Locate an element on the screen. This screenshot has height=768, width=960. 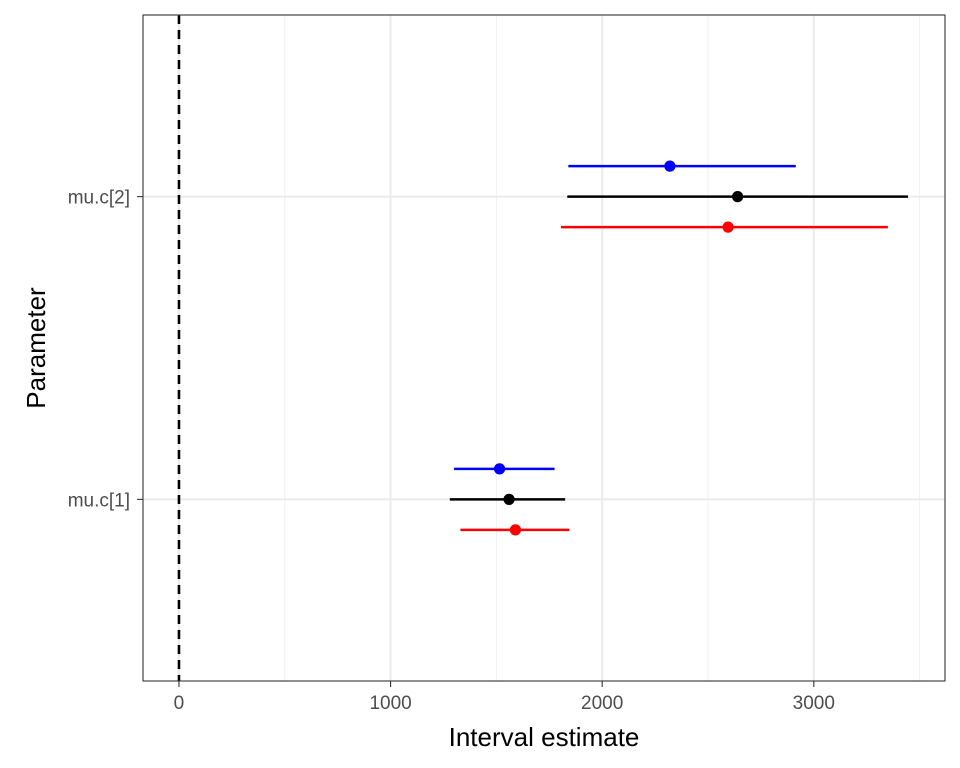
x-axis-title: Interval estimate is located at coordinates (544, 737).